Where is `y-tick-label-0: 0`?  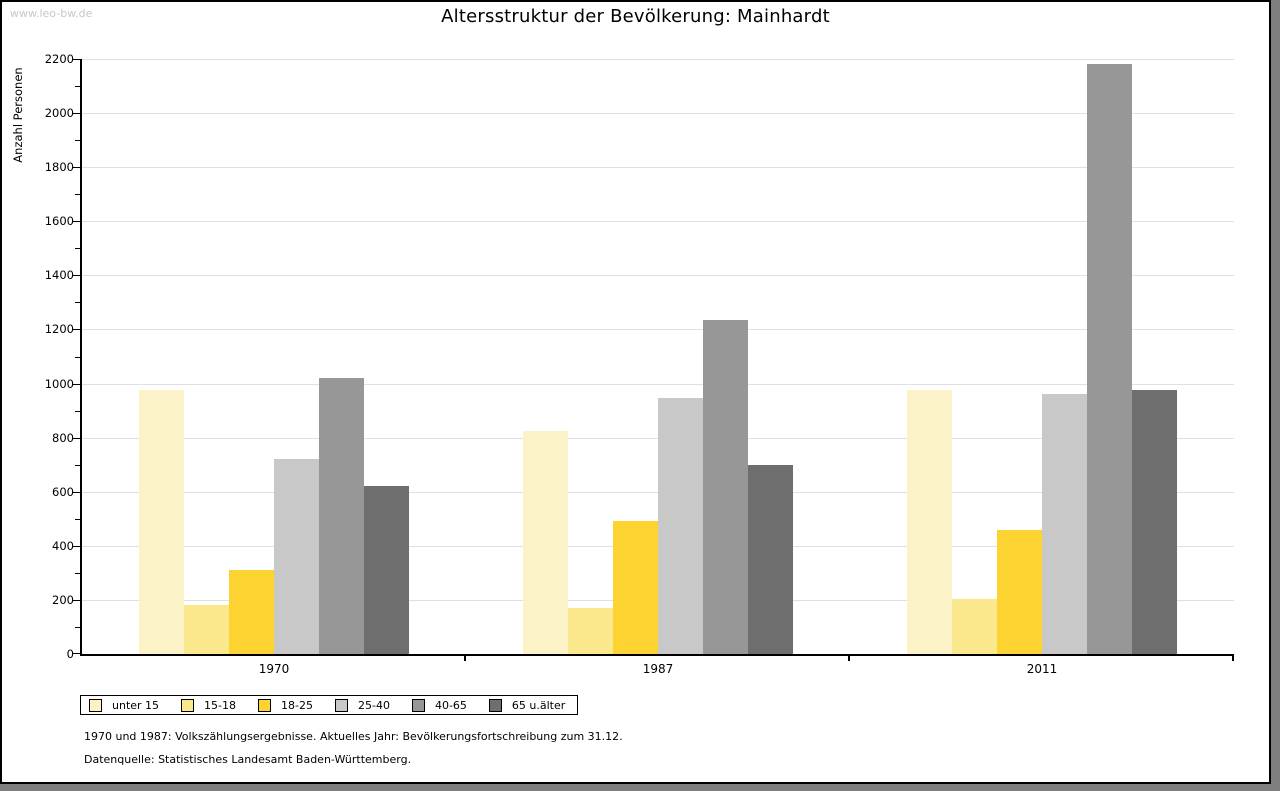 y-tick-label-0: 0 is located at coordinates (70, 654).